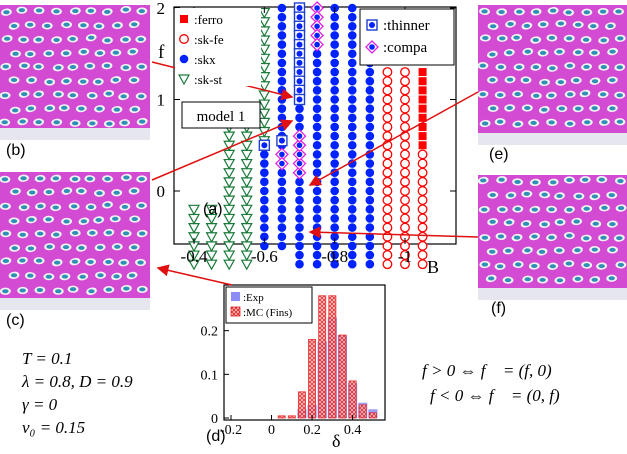 The height and width of the screenshot is (454, 627). I want to click on point-compa, so click(317, 17).